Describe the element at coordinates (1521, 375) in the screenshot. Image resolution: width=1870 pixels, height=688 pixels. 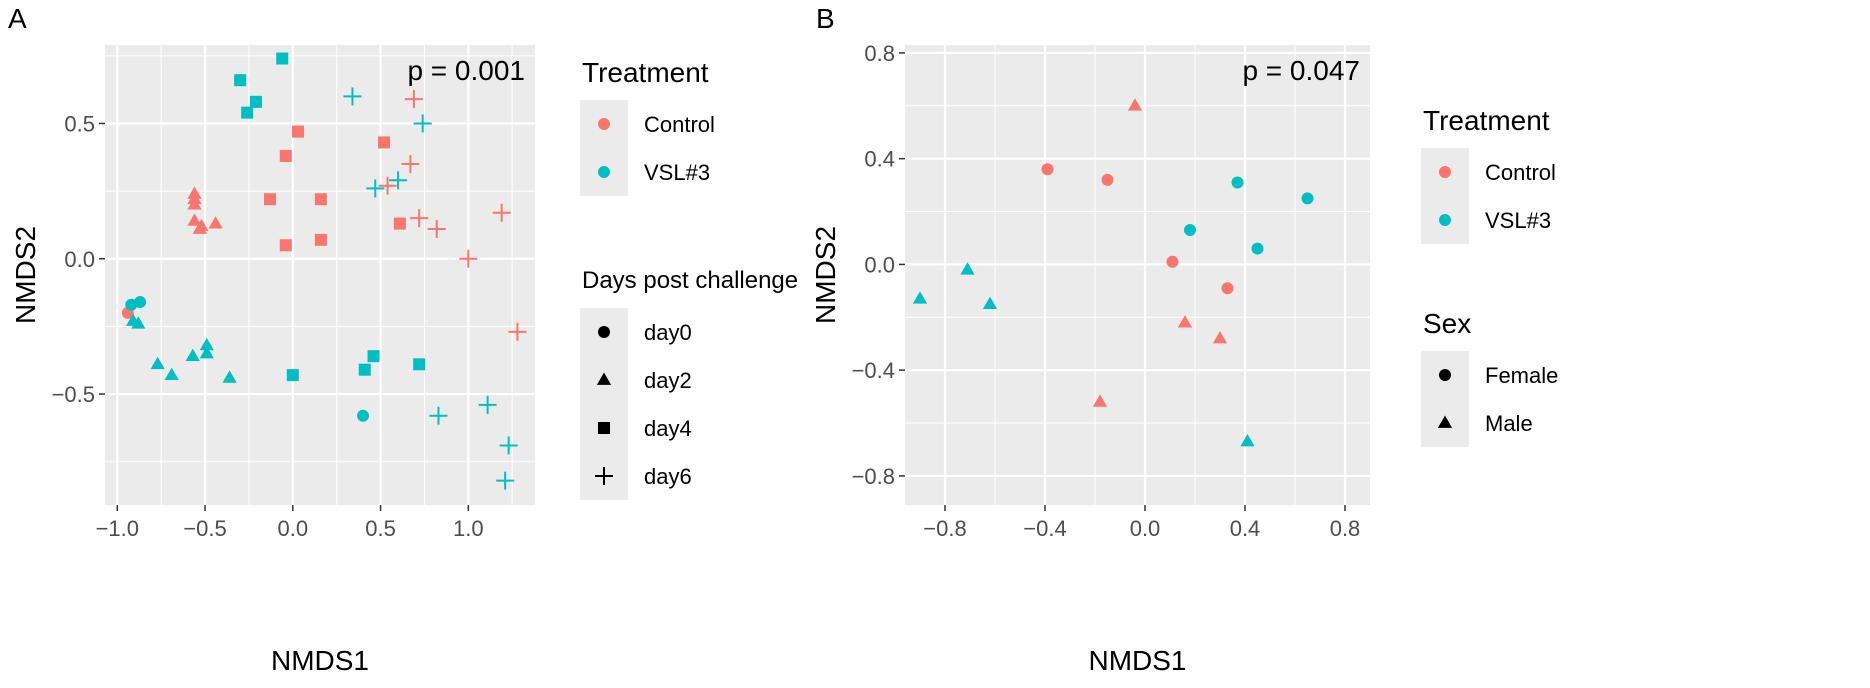
I see `legend-label: Female` at that location.